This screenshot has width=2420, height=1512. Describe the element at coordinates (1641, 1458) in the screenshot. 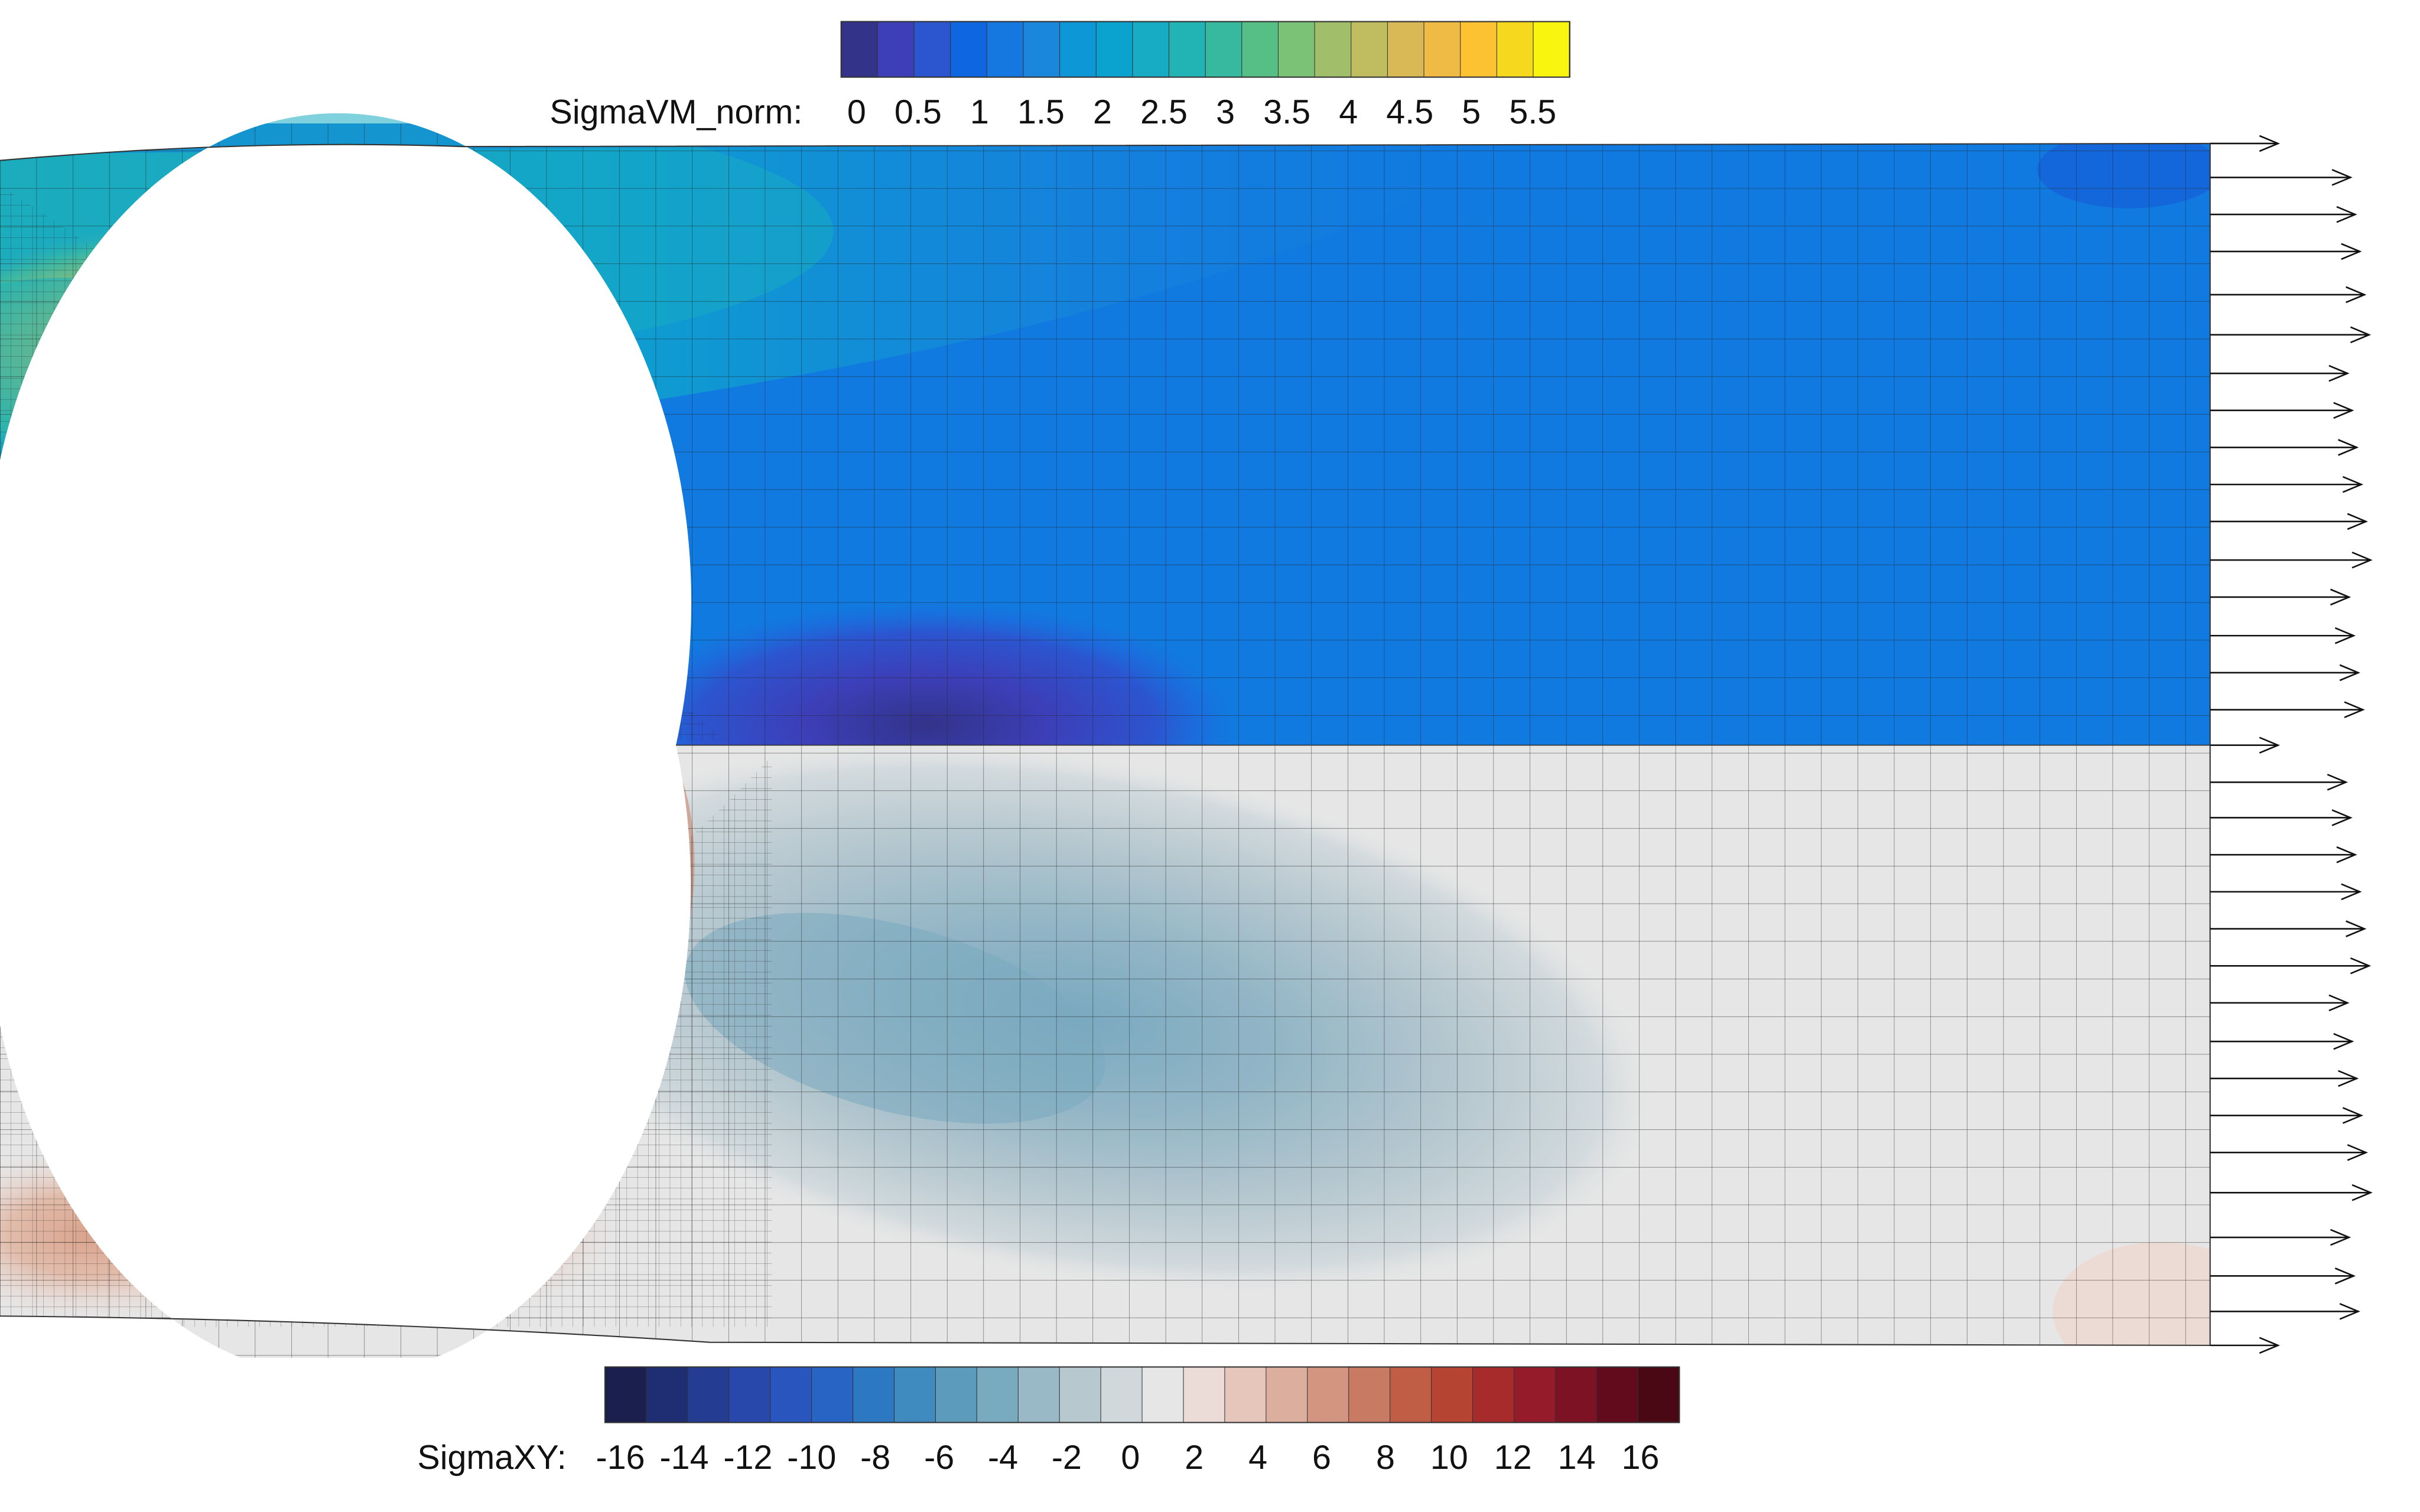

I see `colorbar-bottom-tick: 16` at that location.